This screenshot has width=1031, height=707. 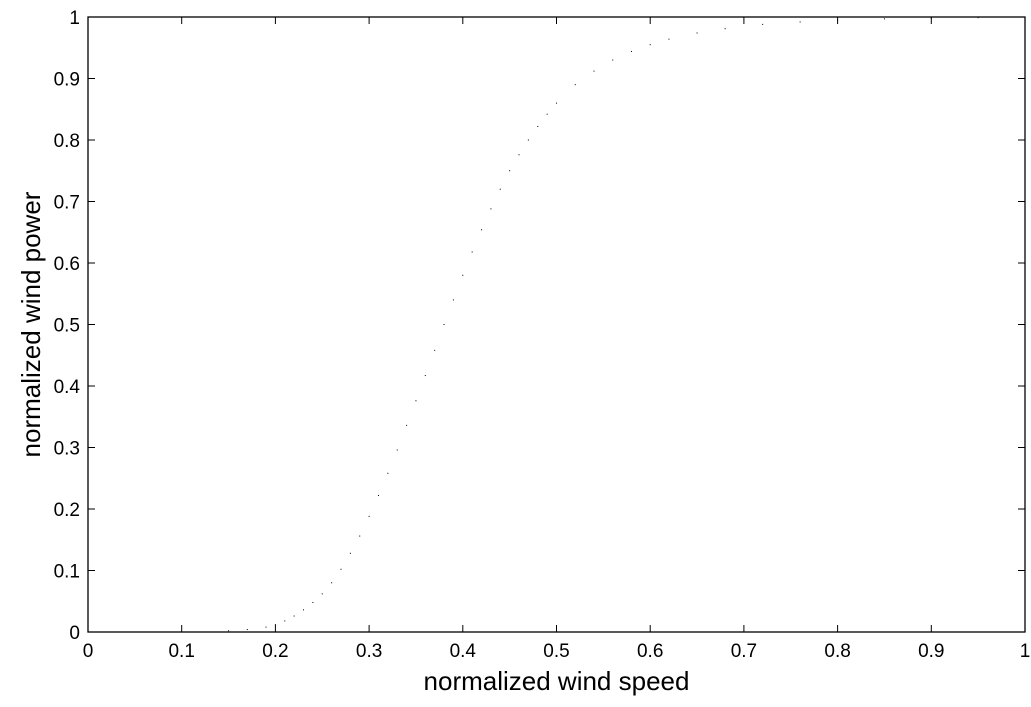 What do you see at coordinates (744, 651) in the screenshot?
I see `x-tick-label: 0.7` at bounding box center [744, 651].